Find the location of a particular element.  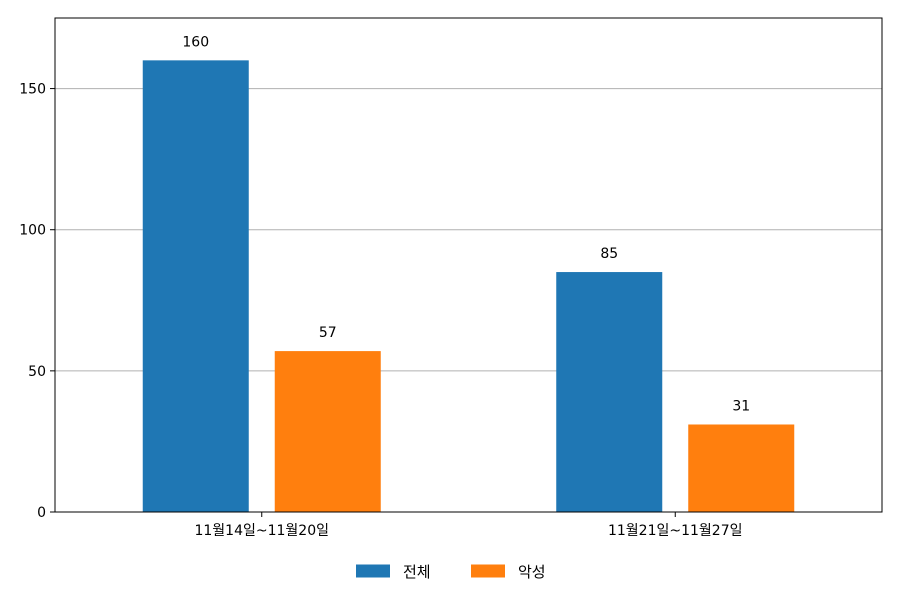

x-tick-label: 11월21일~11월27일 is located at coordinates (675, 531).